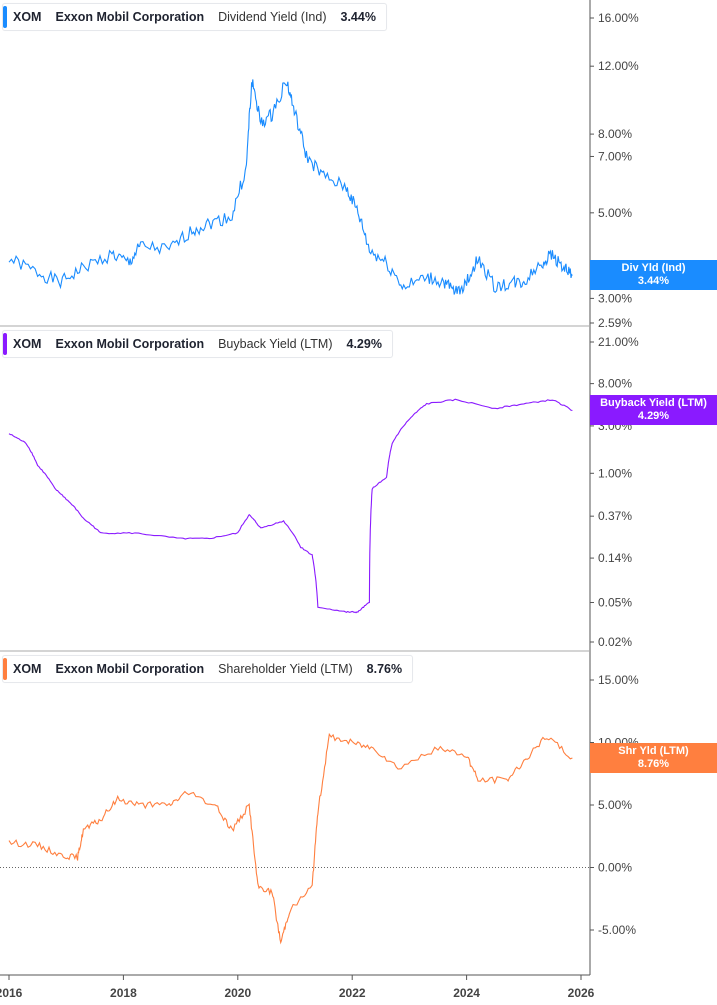  I want to click on tag-value: 4.29%, so click(653, 416).